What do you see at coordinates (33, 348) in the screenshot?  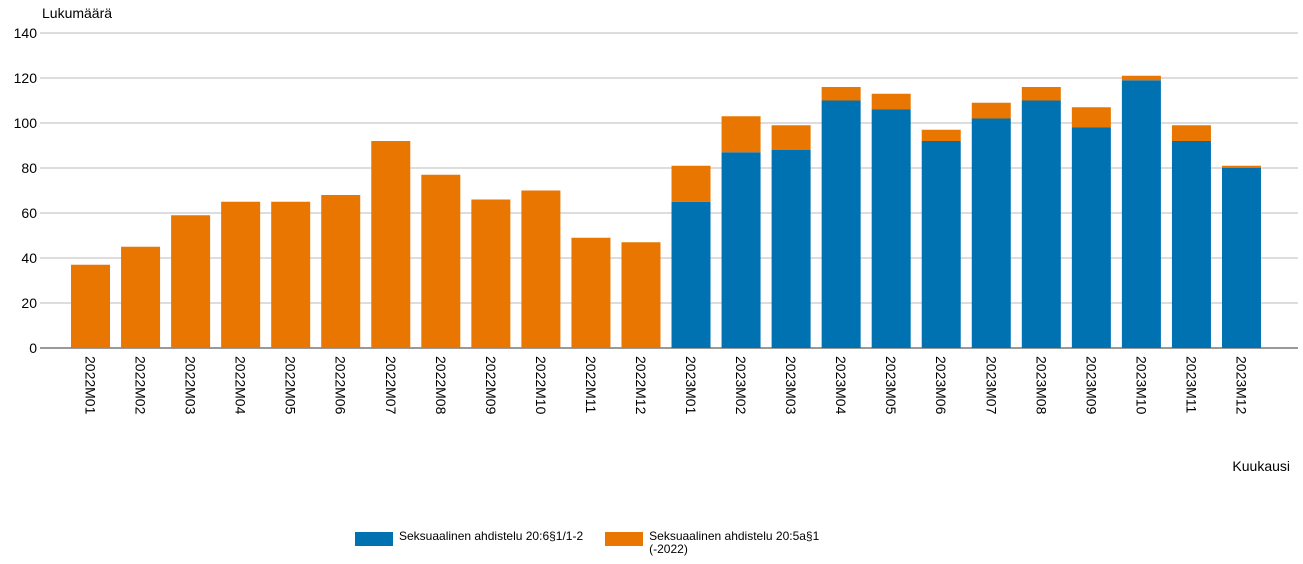 I see `y-tick-label: 0` at bounding box center [33, 348].